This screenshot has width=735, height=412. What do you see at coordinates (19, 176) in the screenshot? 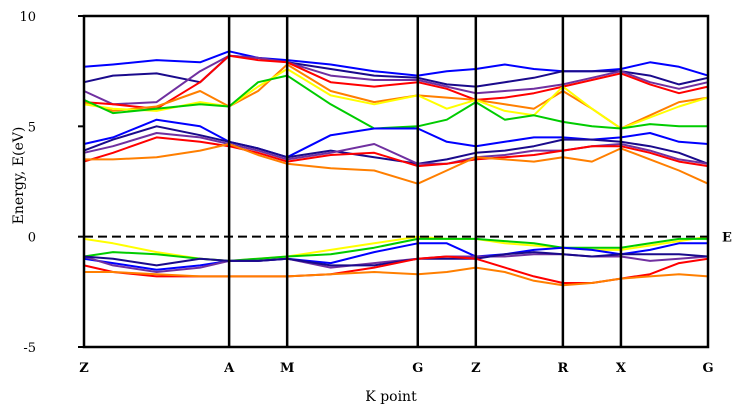
I see `y-axis-label: Energy, E(eV)` at bounding box center [19, 176].